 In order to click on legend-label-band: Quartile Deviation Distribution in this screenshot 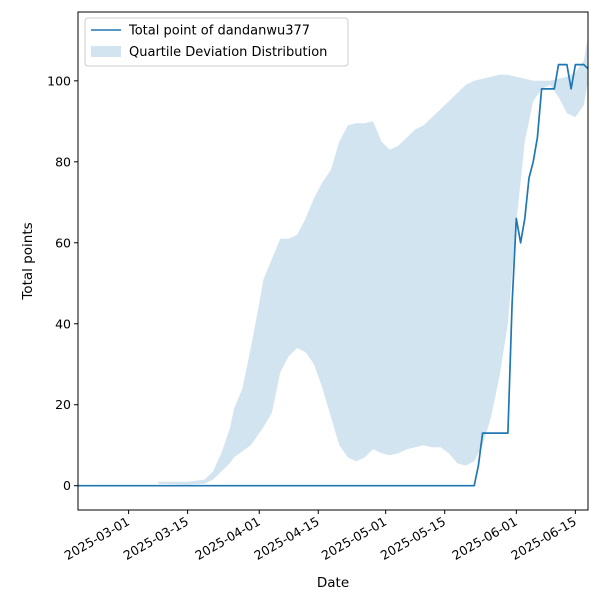, I will do `click(228, 52)`.